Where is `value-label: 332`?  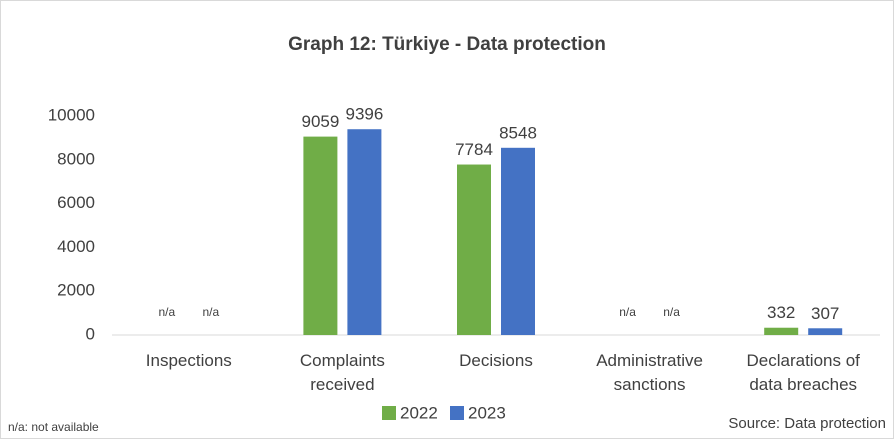 value-label: 332 is located at coordinates (781, 312).